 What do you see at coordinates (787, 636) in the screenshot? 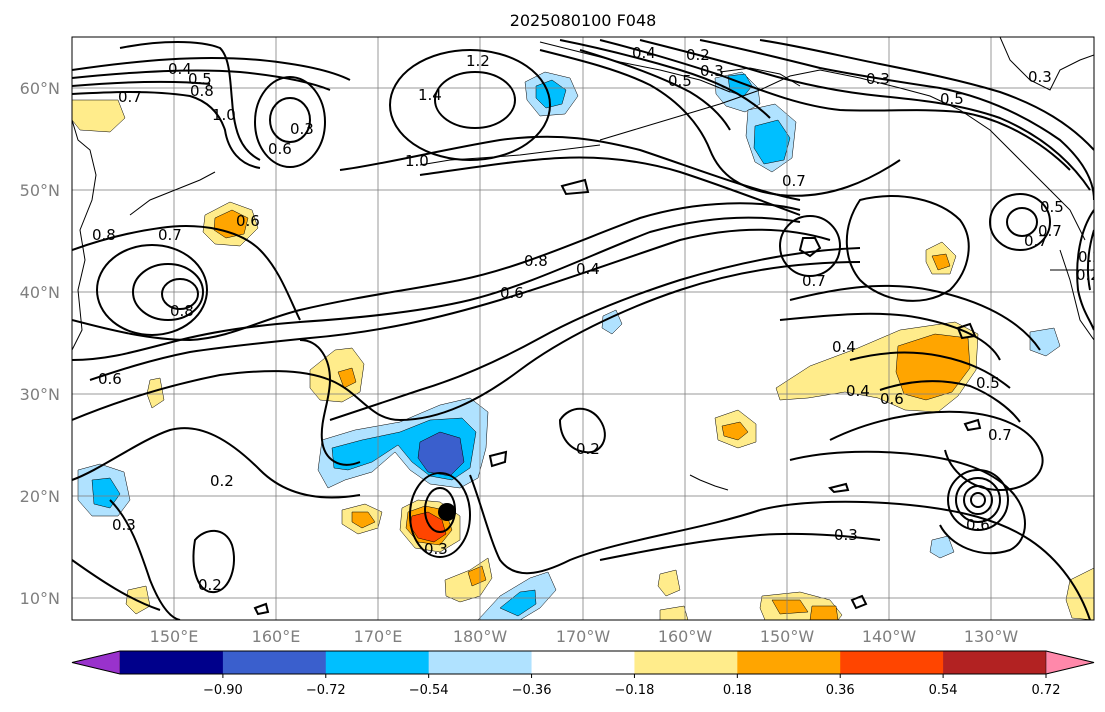
I see `lon-label: 150°W` at bounding box center [787, 636].